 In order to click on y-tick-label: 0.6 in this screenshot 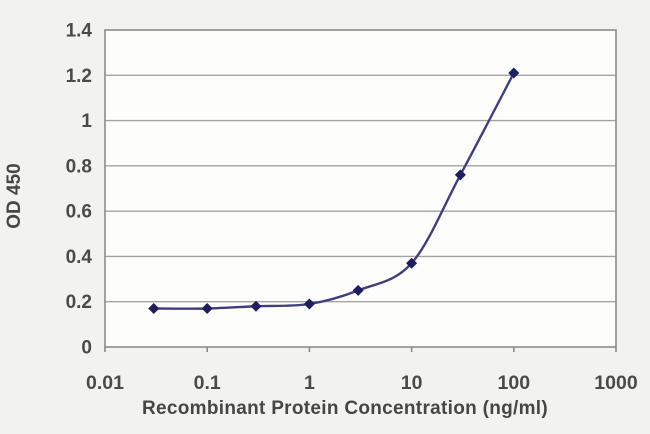, I will do `click(79, 212)`.